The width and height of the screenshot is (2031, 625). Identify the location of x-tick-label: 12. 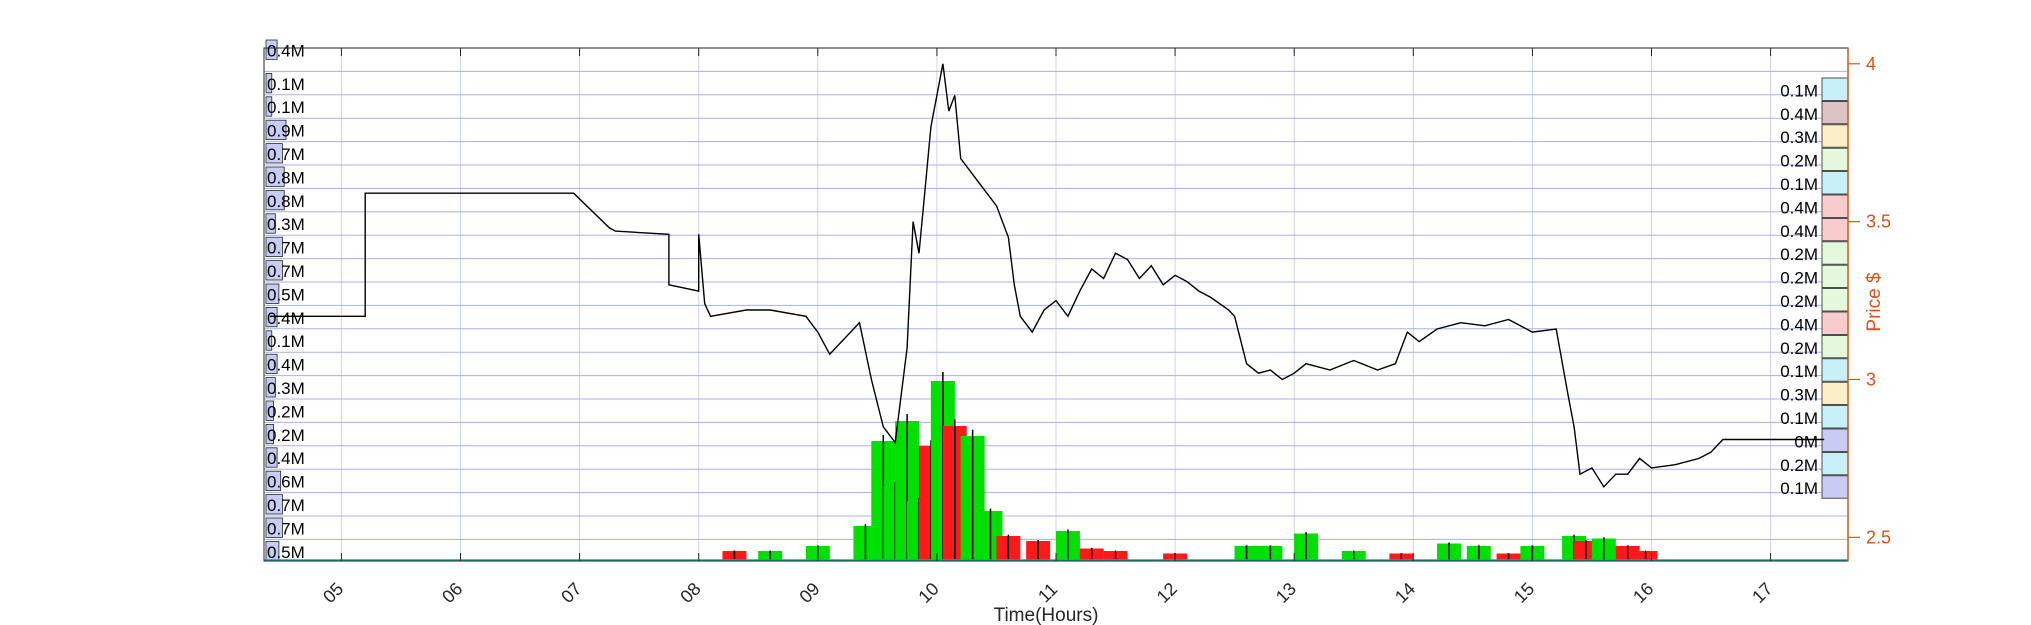
(1167, 593).